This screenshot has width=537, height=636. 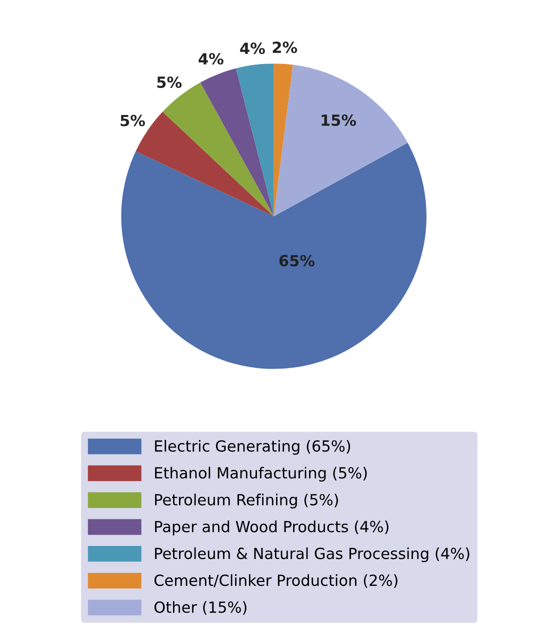 I want to click on legend-label: Petroleum & Natural Gas Processing (4%), so click(x=312, y=554).